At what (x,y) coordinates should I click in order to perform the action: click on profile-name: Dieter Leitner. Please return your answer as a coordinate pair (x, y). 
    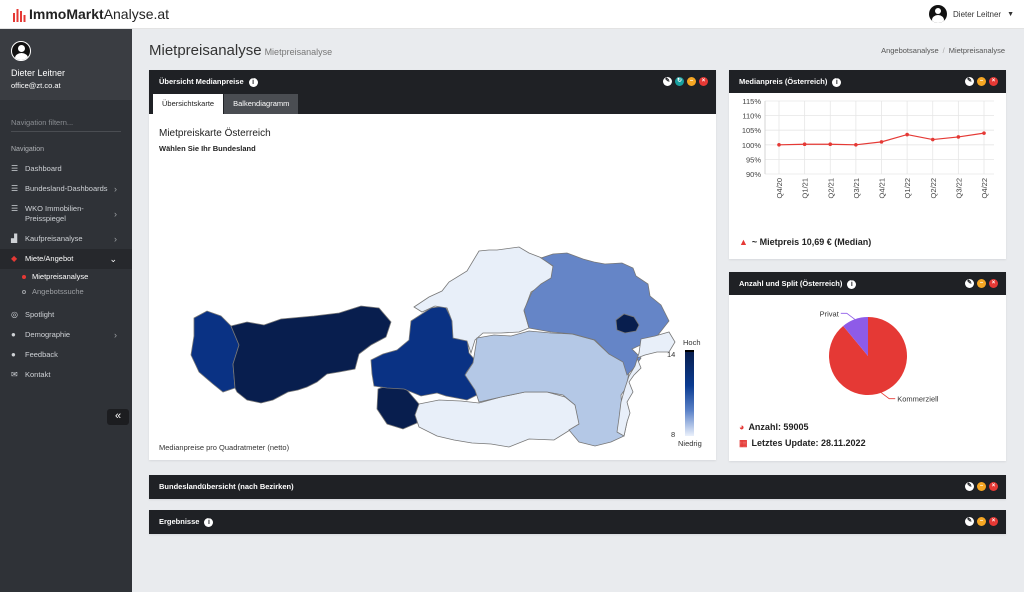
    Looking at the image, I should click on (38, 73).